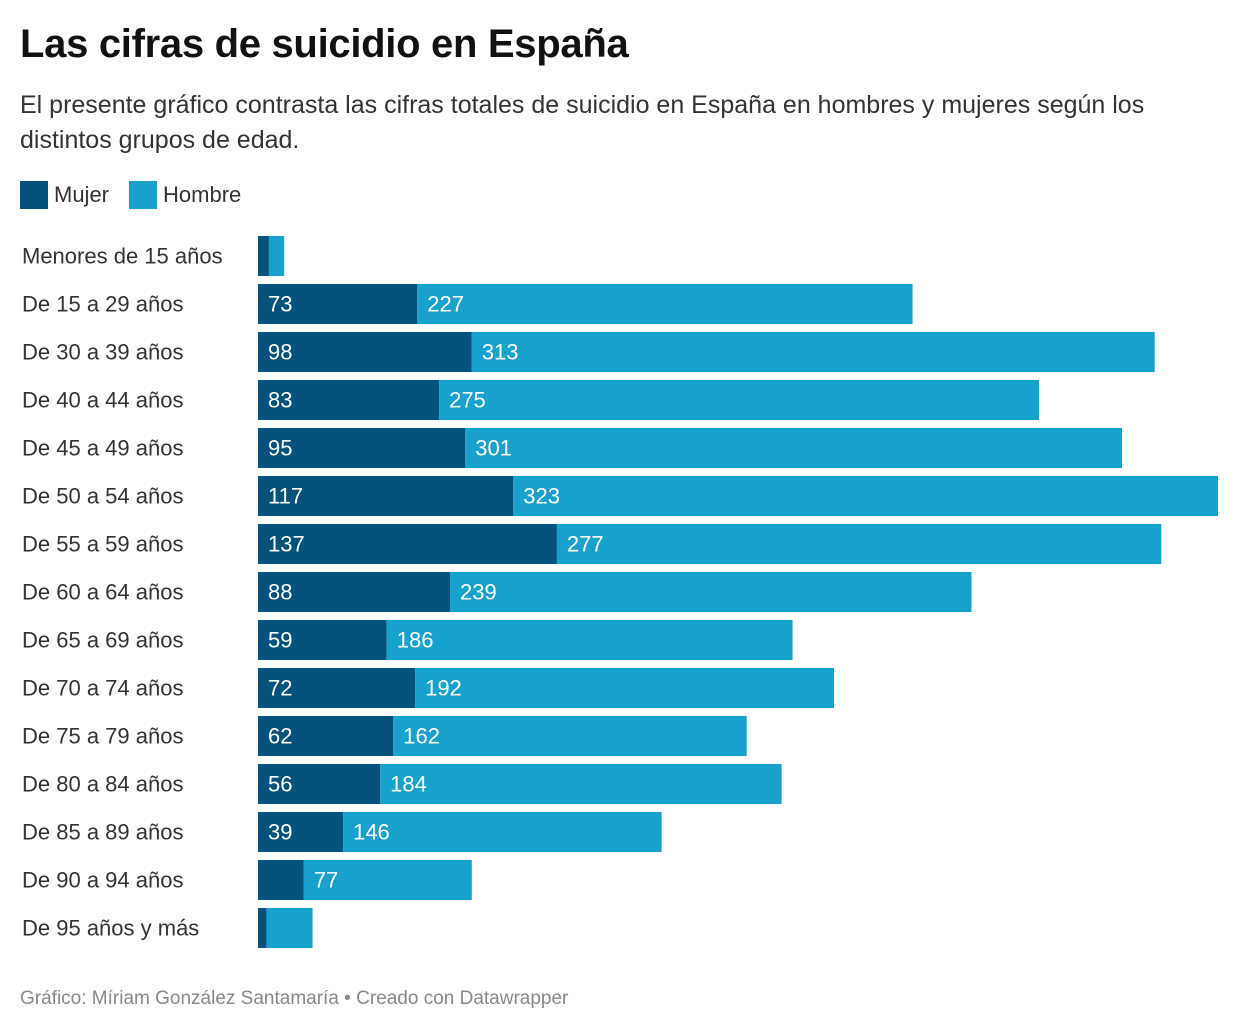  Describe the element at coordinates (326, 880) in the screenshot. I see `value-label-hombre: 77` at that location.